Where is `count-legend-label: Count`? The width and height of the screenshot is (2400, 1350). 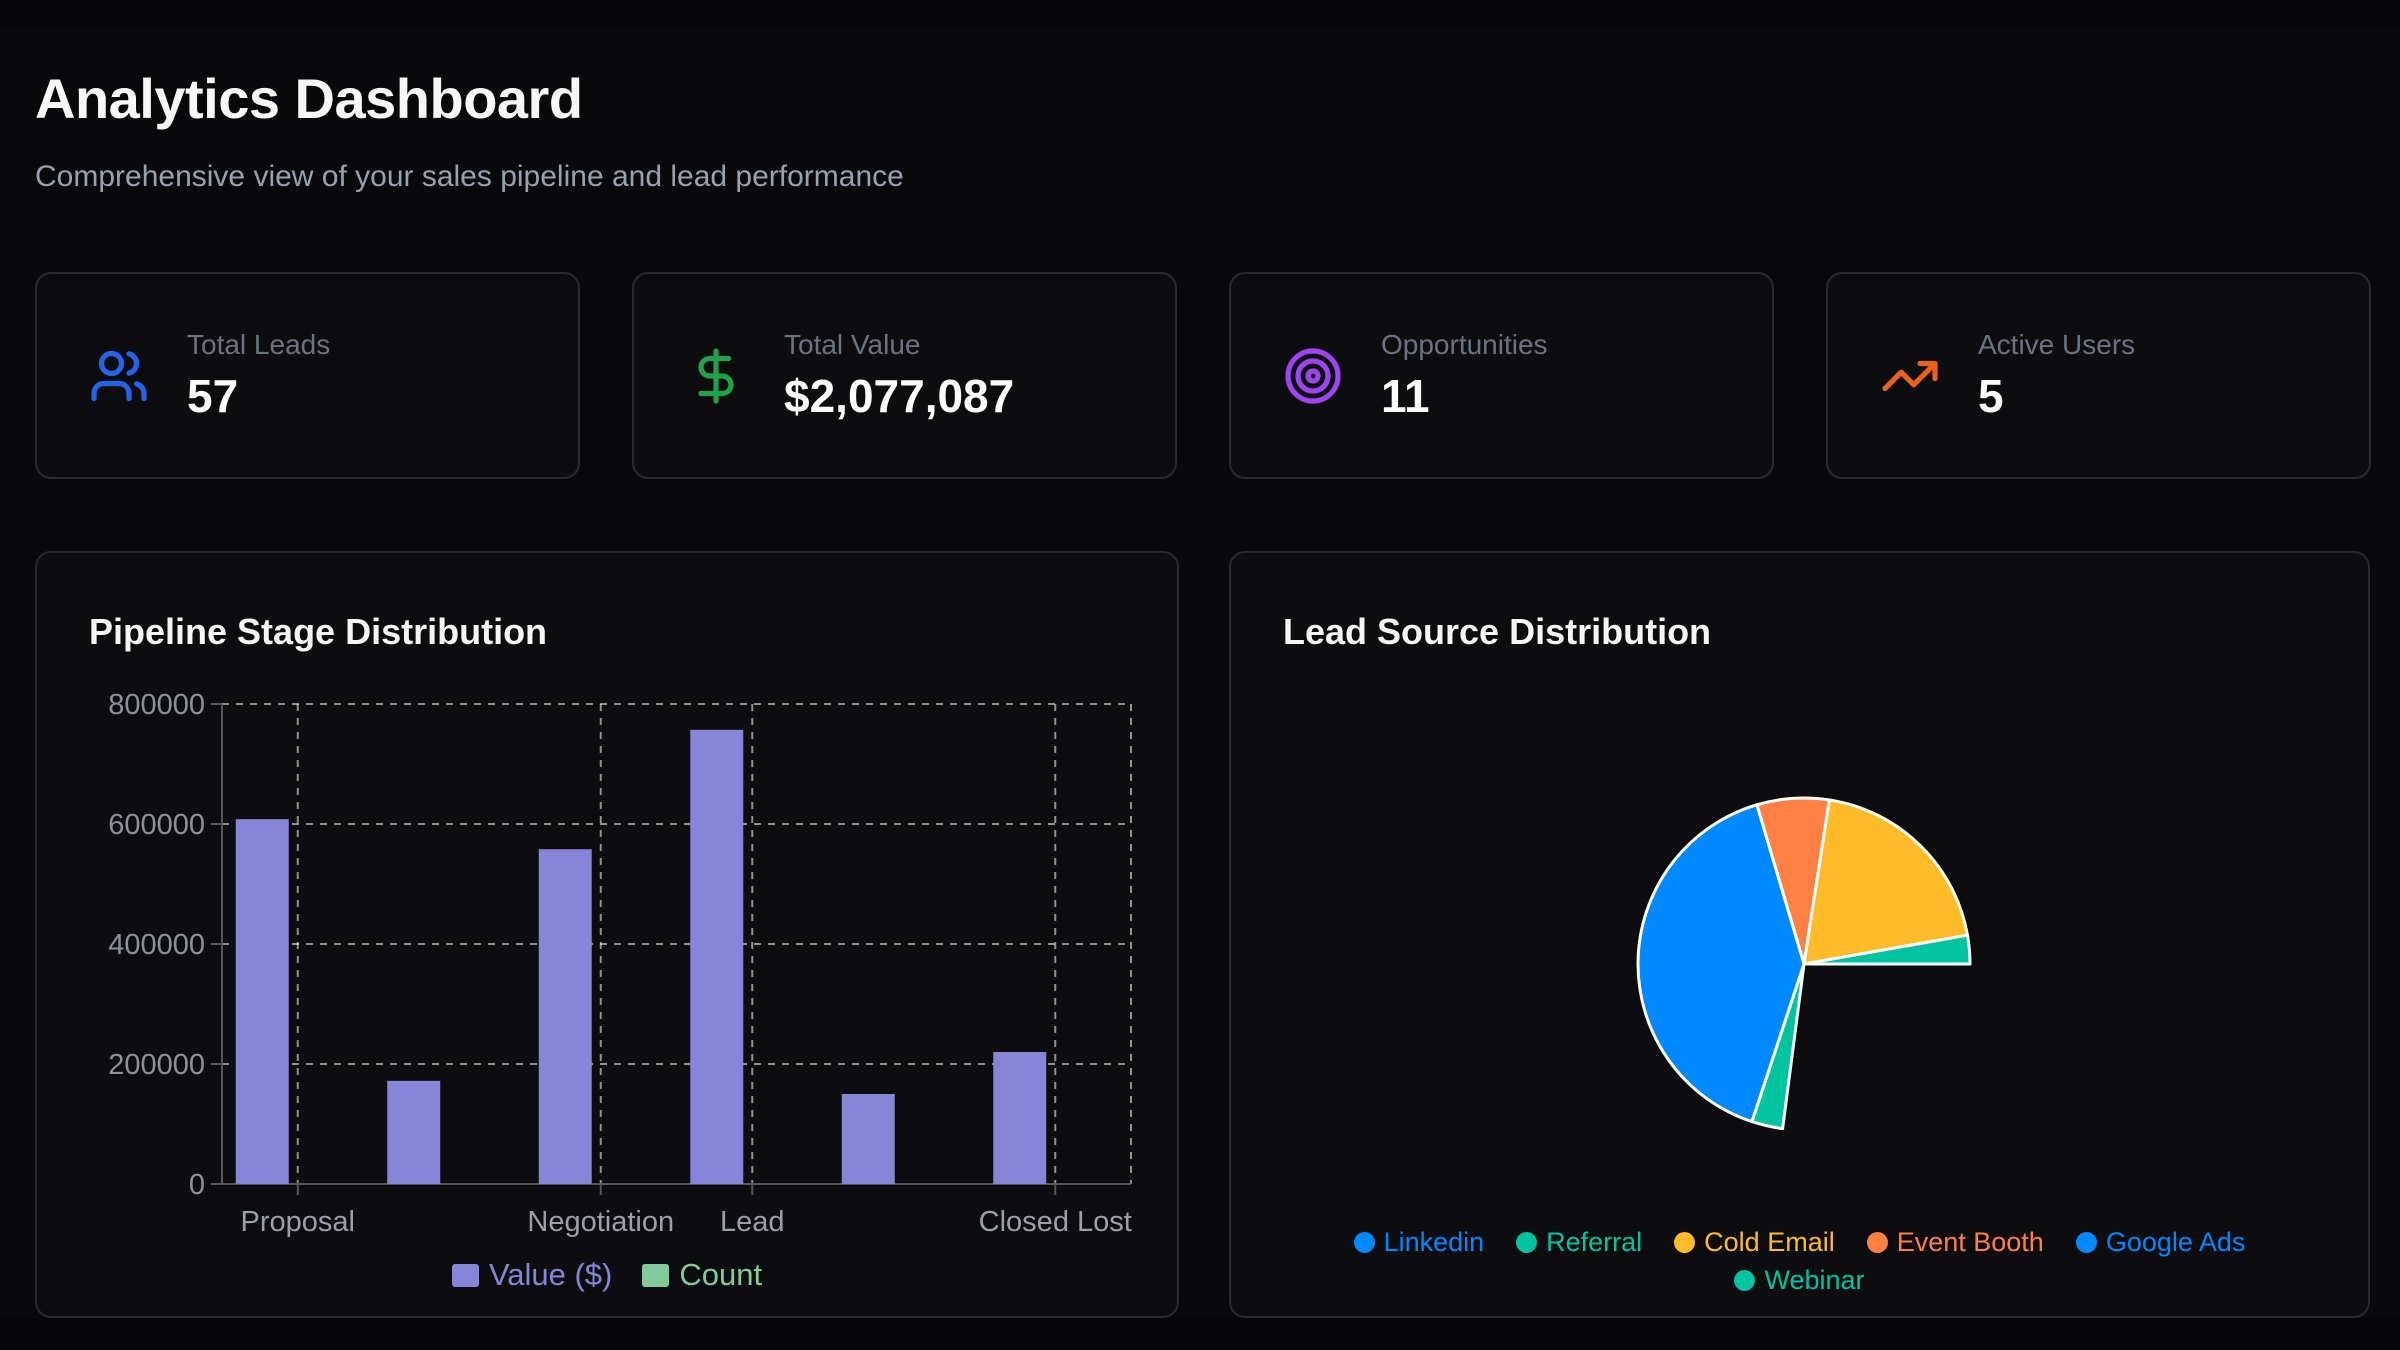
count-legend-label: Count is located at coordinates (721, 1274).